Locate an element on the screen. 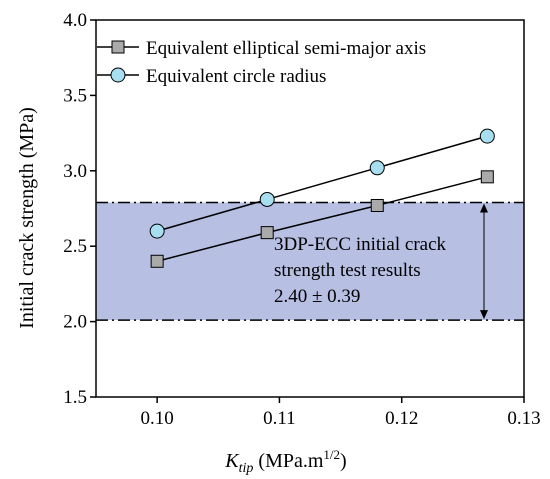 This screenshot has width=550, height=479. y-tick-label-3: 3.0 is located at coordinates (75, 171).